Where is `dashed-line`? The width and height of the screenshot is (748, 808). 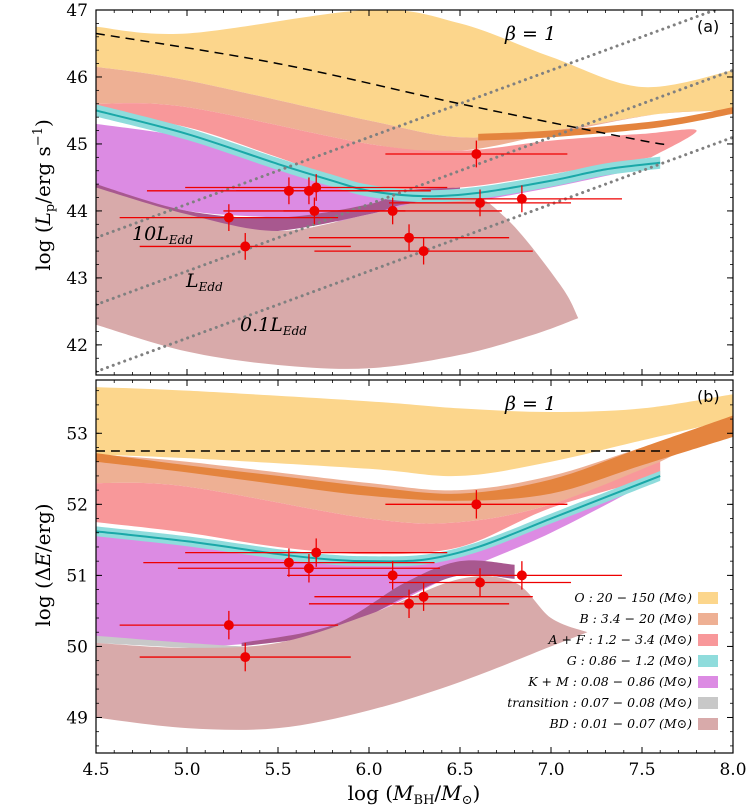 dashed-line is located at coordinates (383, 89).